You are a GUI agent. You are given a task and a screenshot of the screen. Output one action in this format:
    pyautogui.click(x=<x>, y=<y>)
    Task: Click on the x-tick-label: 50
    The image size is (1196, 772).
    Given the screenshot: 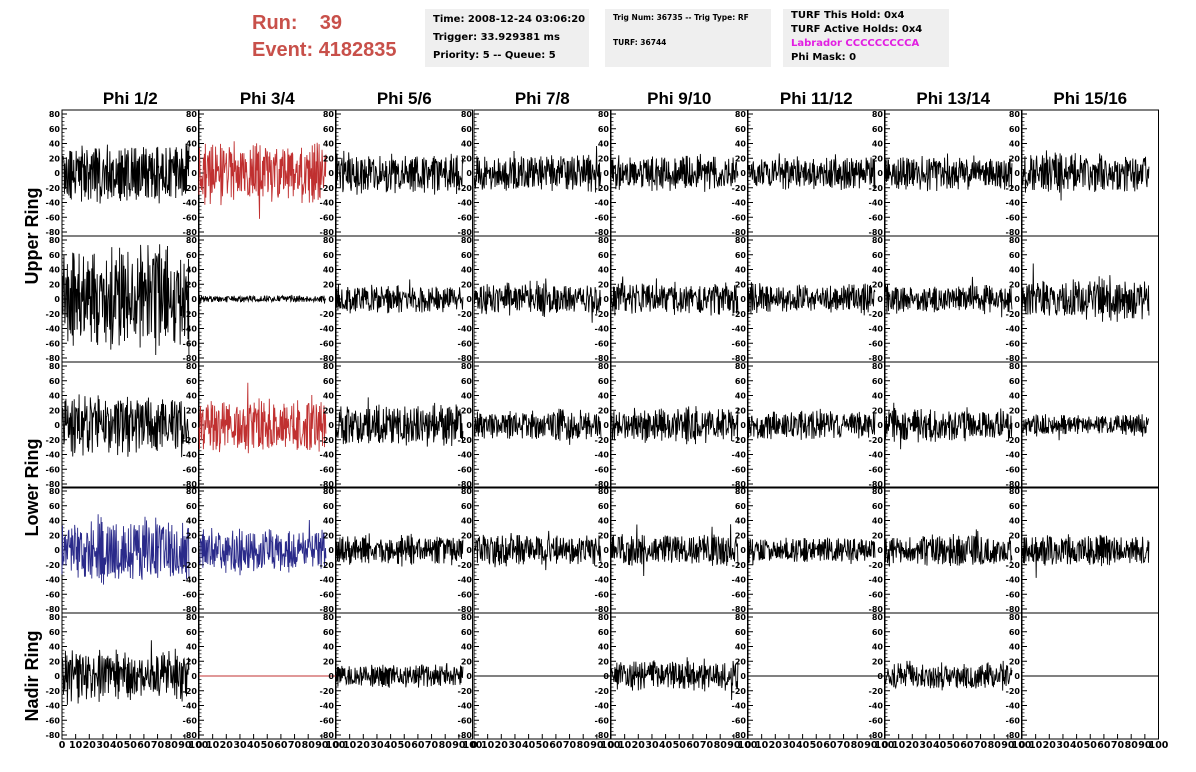 What is the action you would take?
    pyautogui.click(x=543, y=745)
    